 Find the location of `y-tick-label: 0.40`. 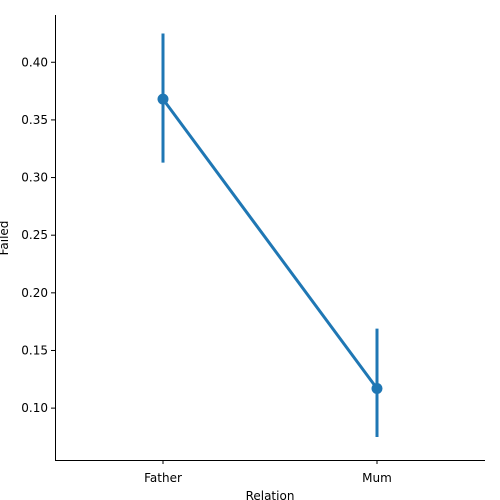

y-tick-label: 0.40 is located at coordinates (34, 62).